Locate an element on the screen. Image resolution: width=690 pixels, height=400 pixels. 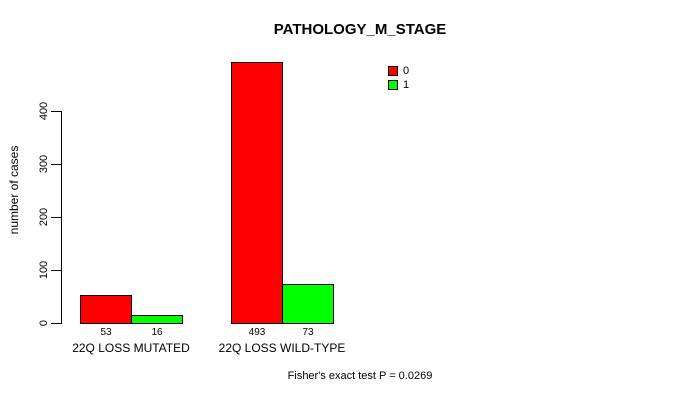
legend-label: 1 is located at coordinates (406, 85).